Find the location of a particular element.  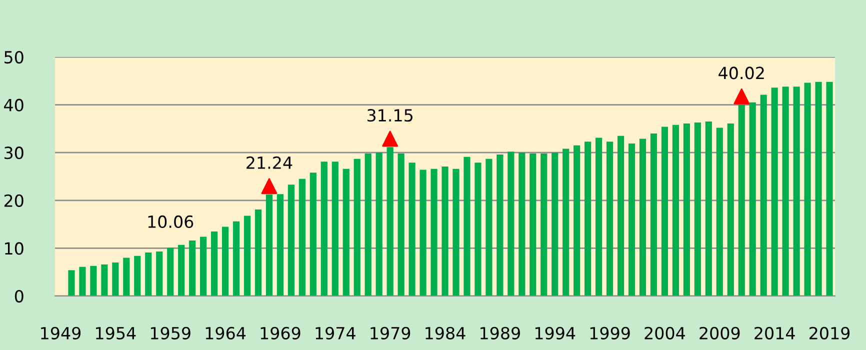

annotation: 10.06 is located at coordinates (171, 221).